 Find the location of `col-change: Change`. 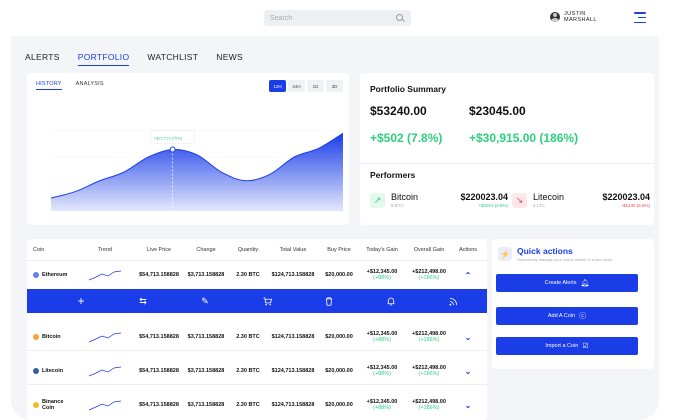

col-change: Change is located at coordinates (206, 250).